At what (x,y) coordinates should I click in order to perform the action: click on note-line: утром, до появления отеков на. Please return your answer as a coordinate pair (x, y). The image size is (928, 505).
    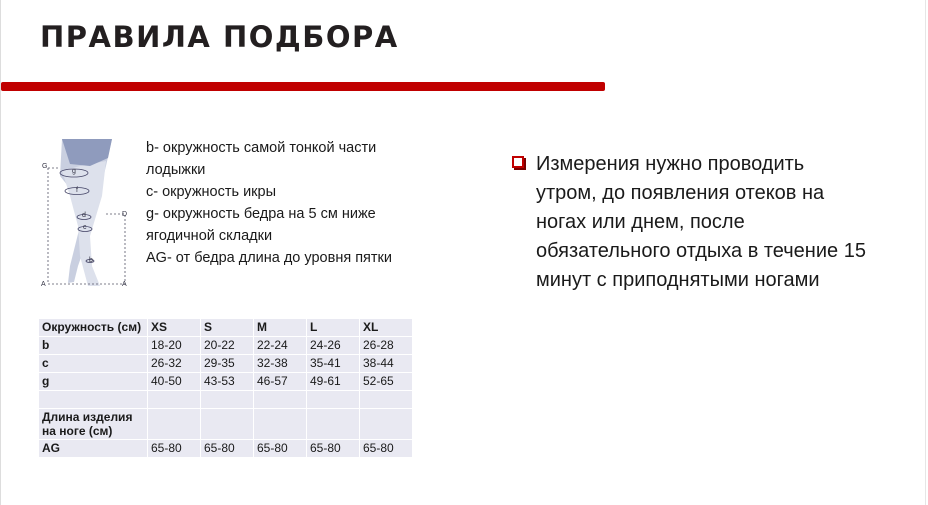
    Looking at the image, I should click on (680, 193).